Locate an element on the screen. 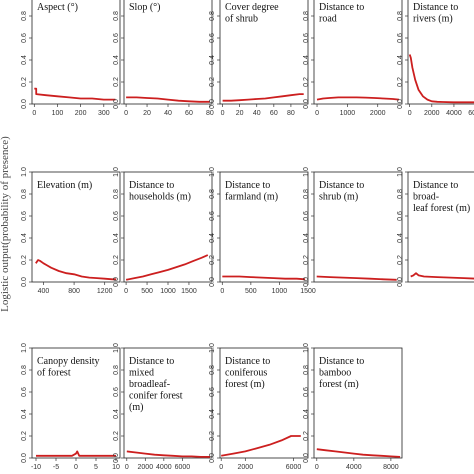  x-tick-label: 1000 is located at coordinates (348, 113).